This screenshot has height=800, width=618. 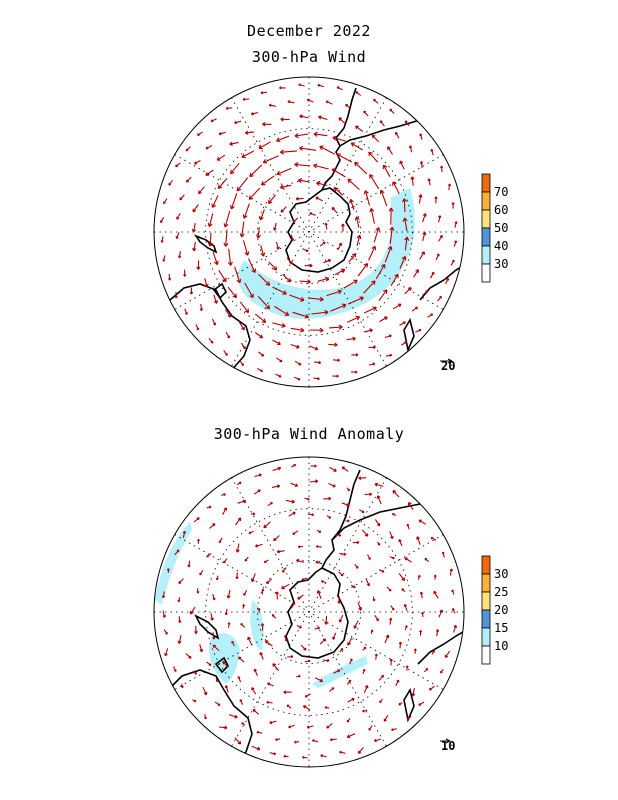 What do you see at coordinates (501, 246) in the screenshot?
I see `colorbar-tick-label: 40` at bounding box center [501, 246].